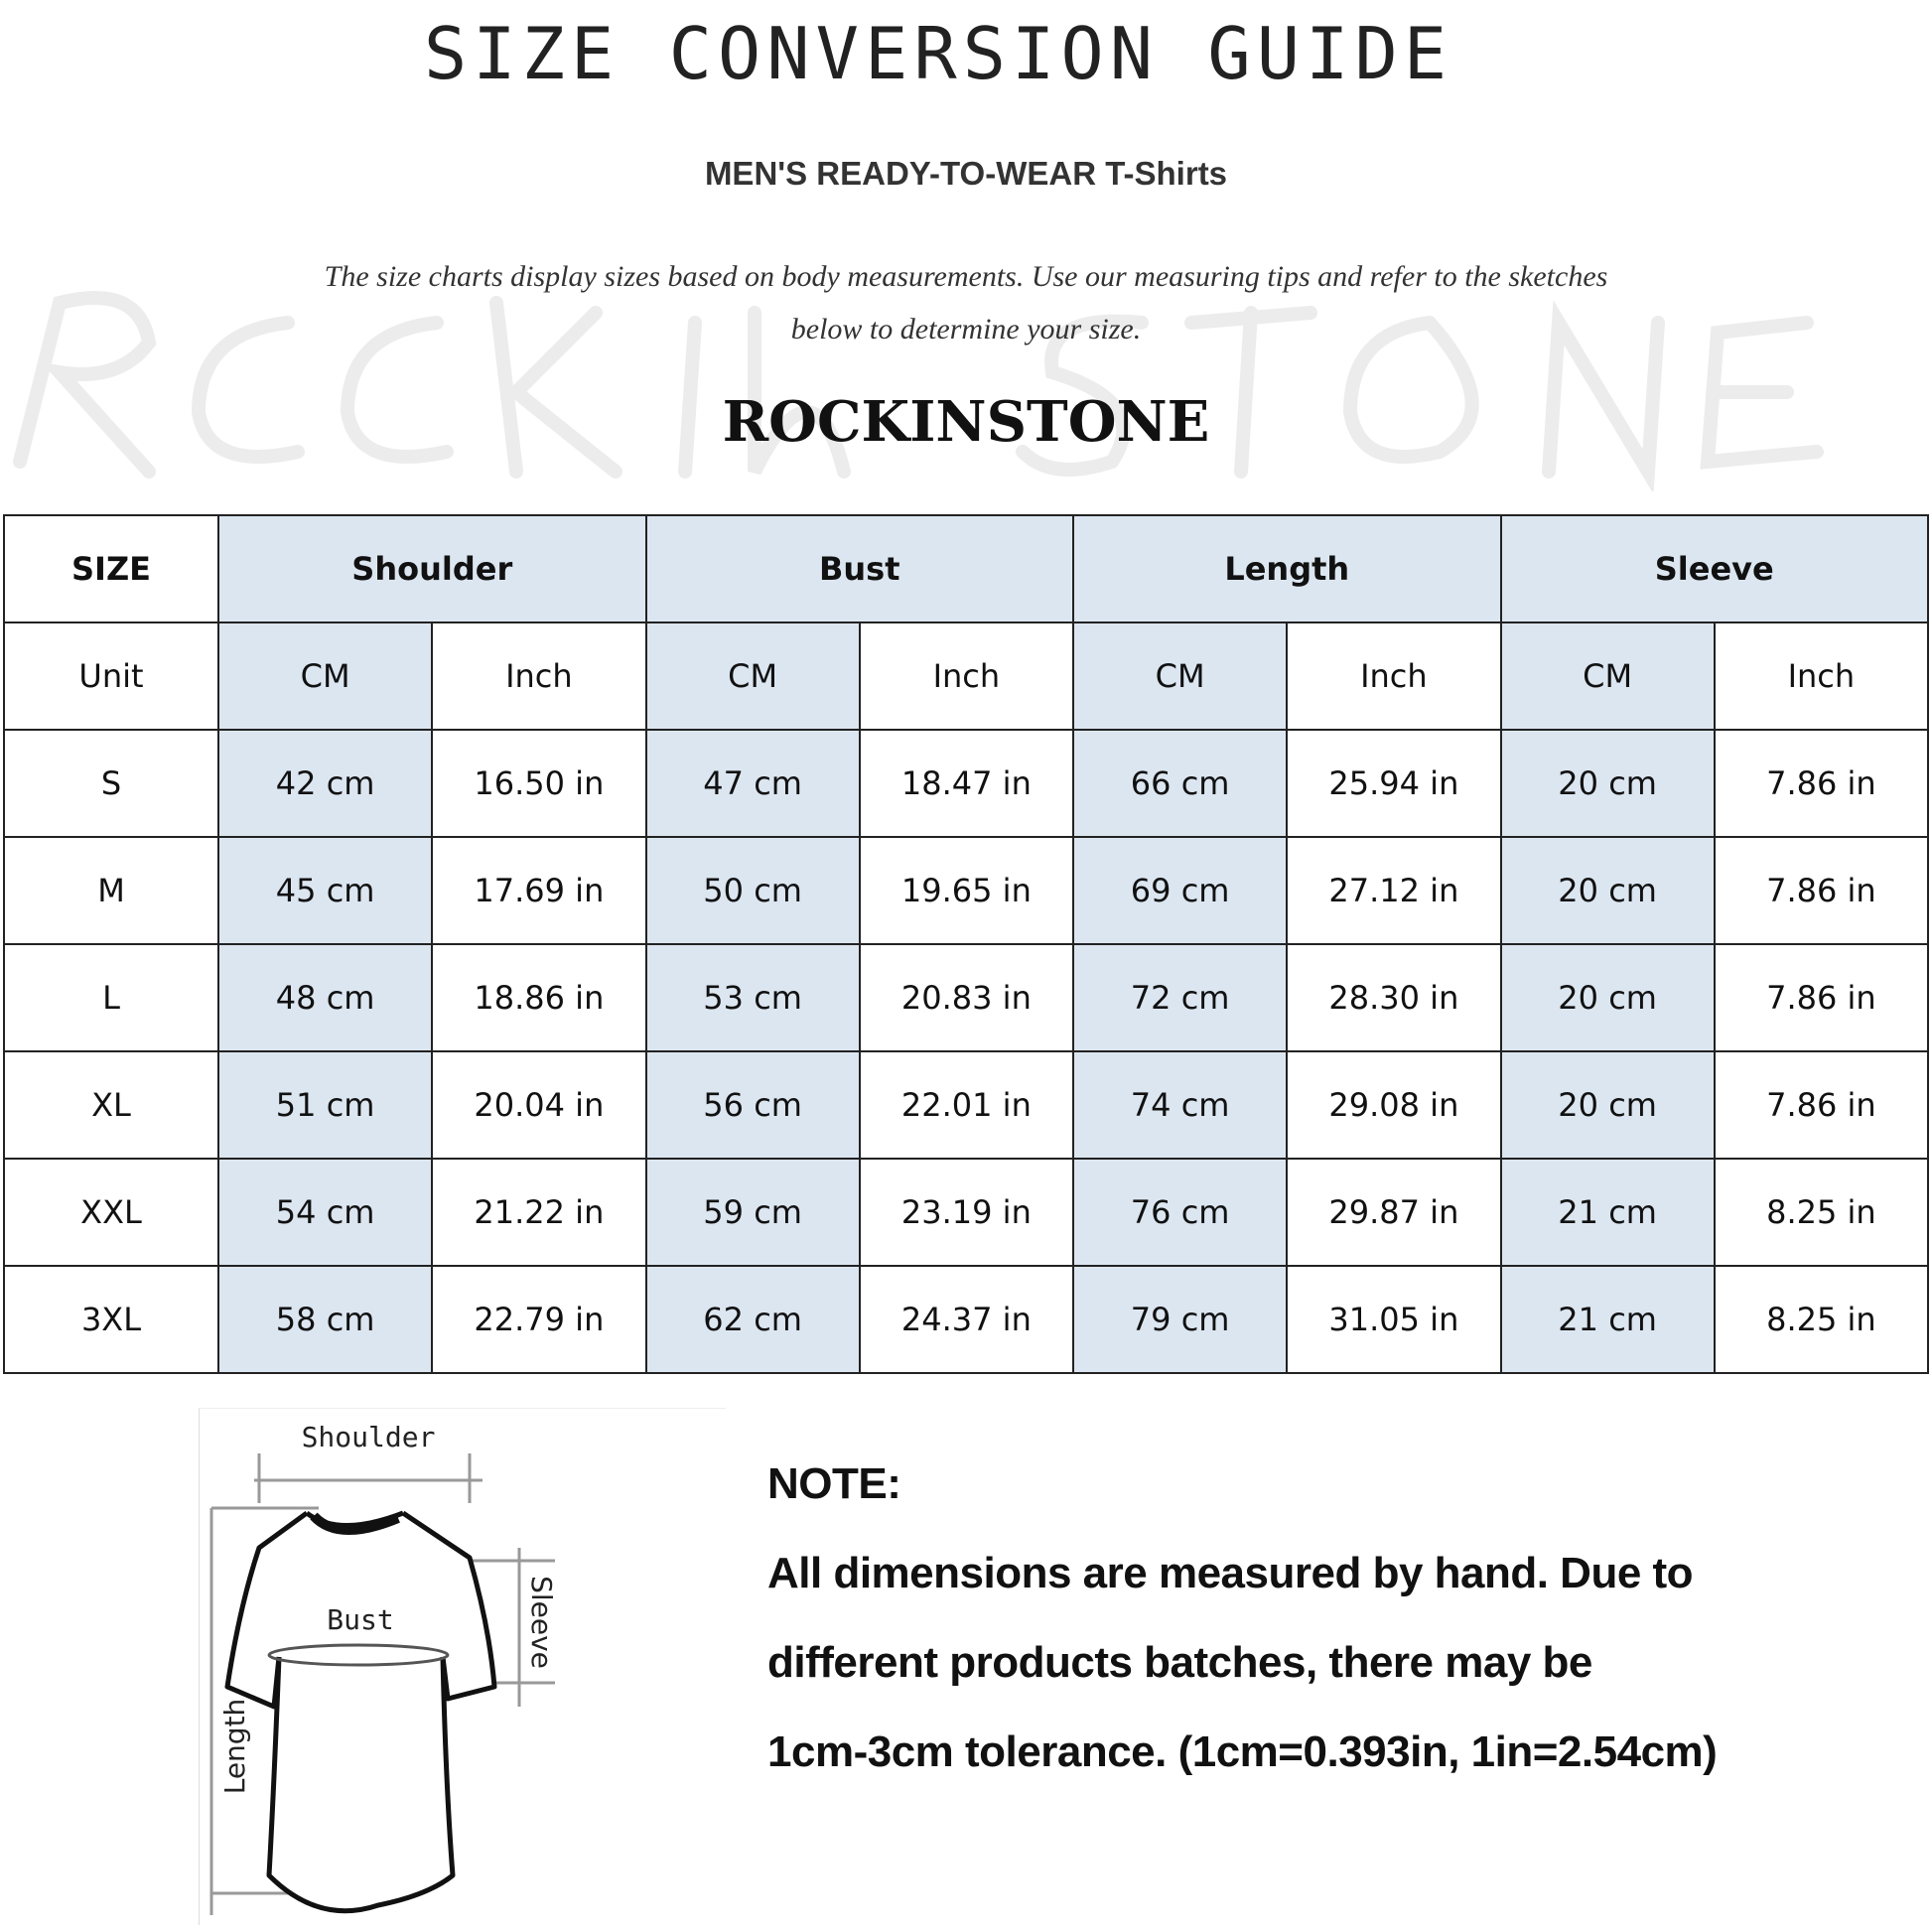 This screenshot has height=1932, width=1932. What do you see at coordinates (1180, 1663) in the screenshot?
I see `note-line: different products batches, there may be` at bounding box center [1180, 1663].